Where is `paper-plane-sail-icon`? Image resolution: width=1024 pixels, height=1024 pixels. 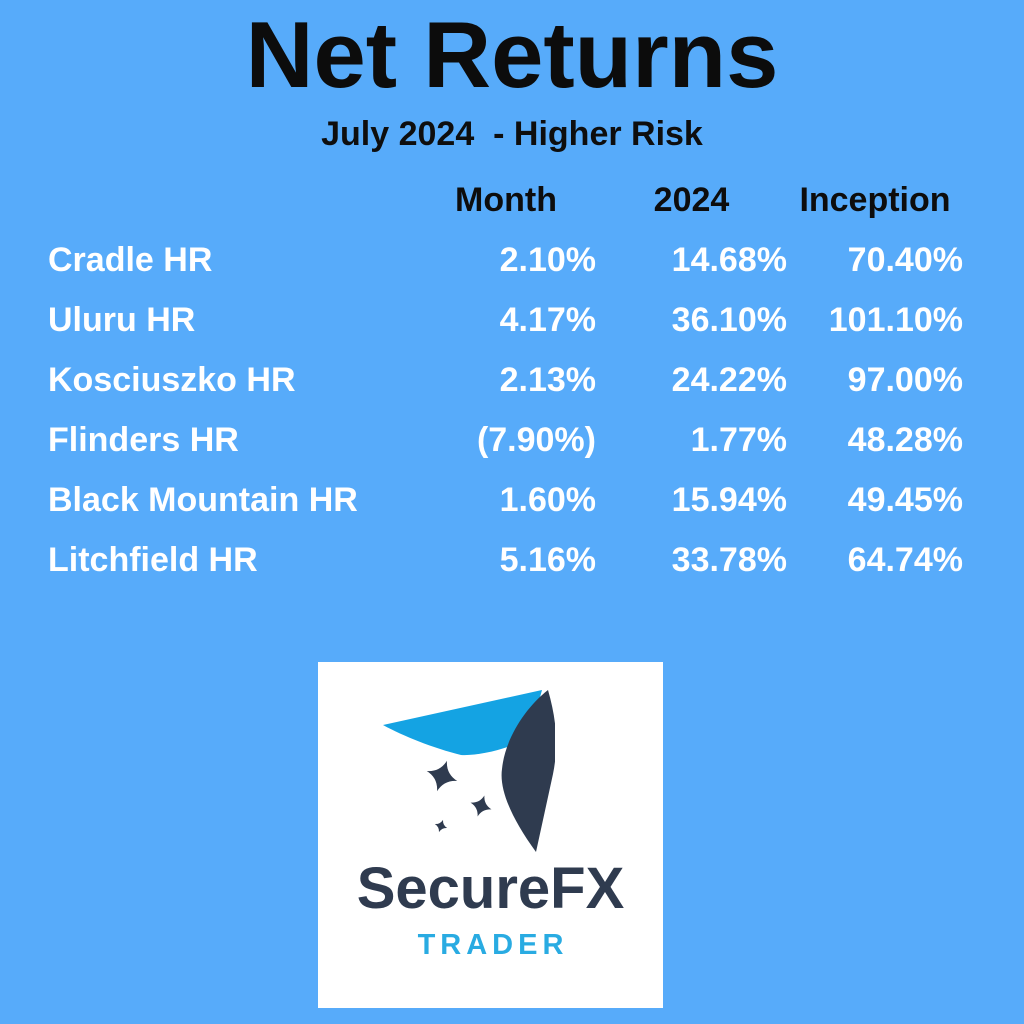
paper-plane-sail-icon is located at coordinates (528, 771).